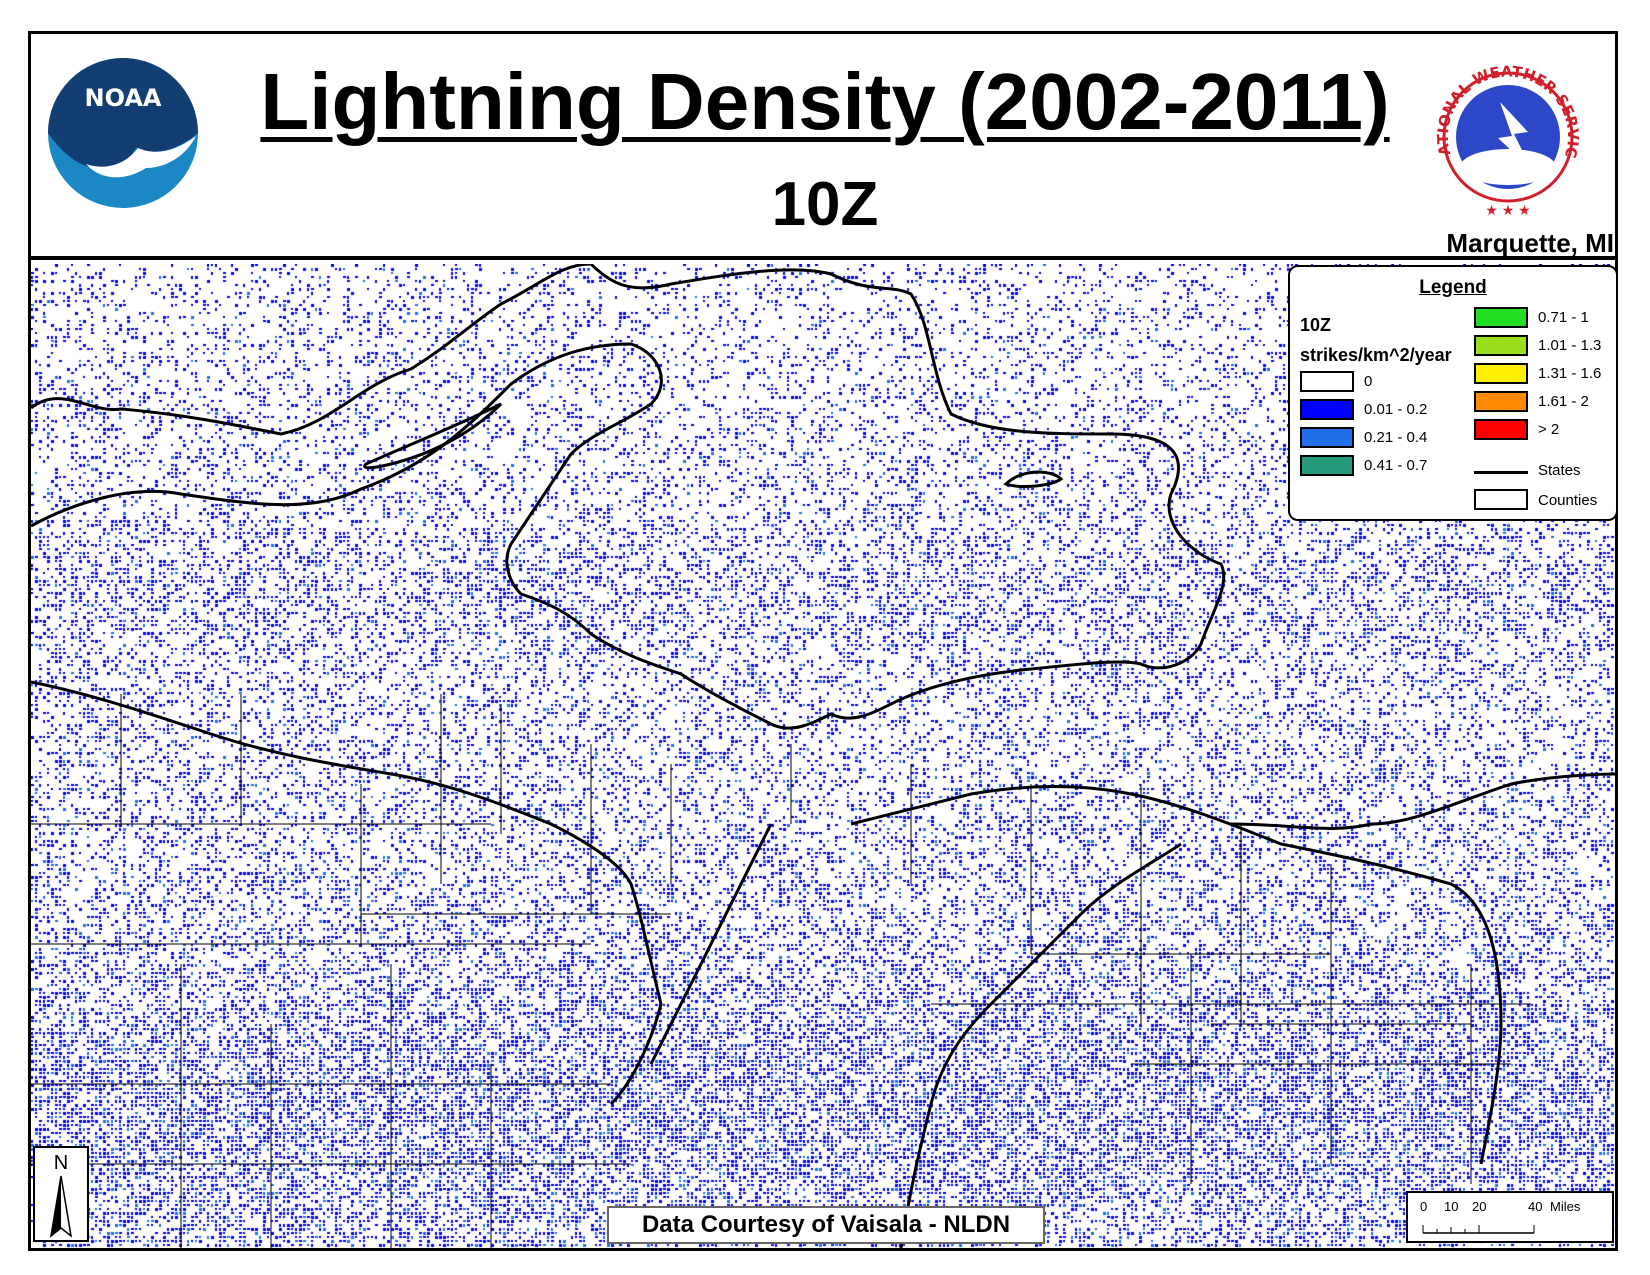 This screenshot has height=1275, width=1650. I want to click on scale-unit: Miles, so click(1565, 1206).